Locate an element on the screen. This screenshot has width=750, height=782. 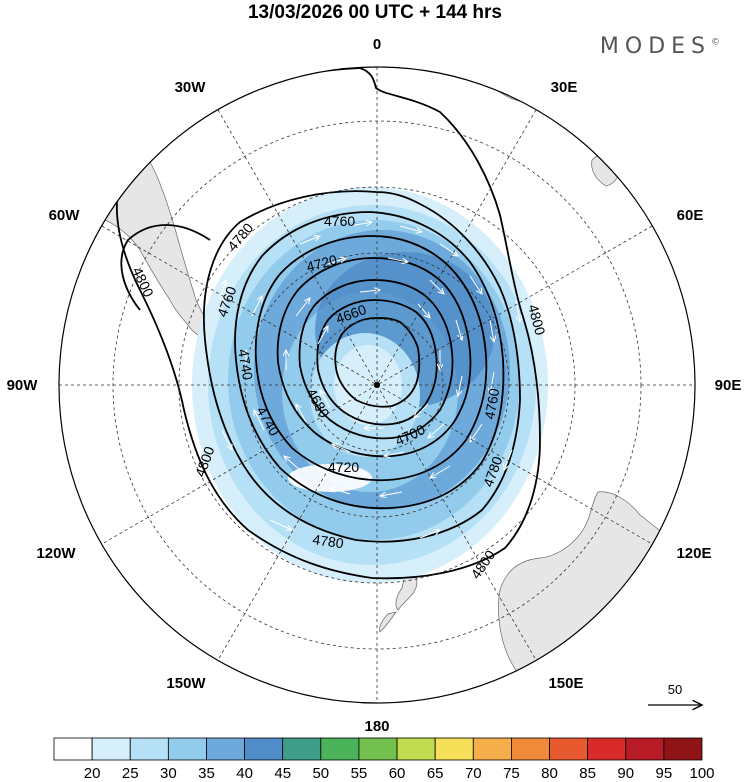
colorbar-tick-label: 40 is located at coordinates (244, 773).